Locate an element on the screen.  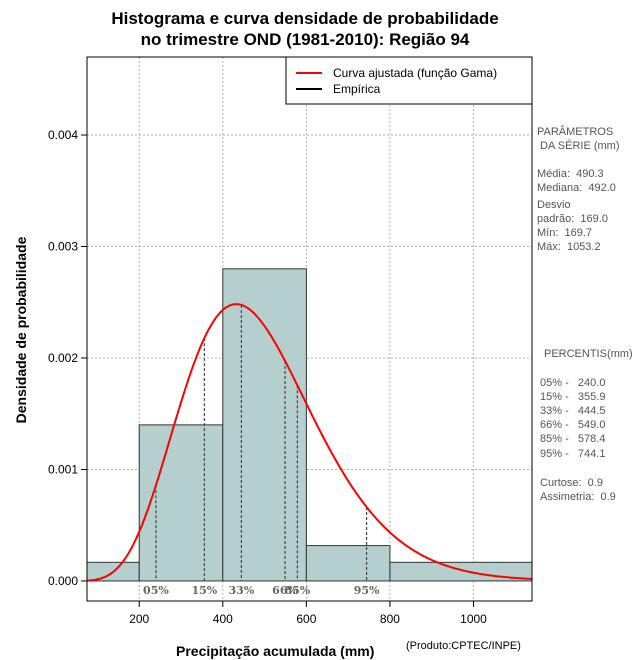
percentil-33: 33% - 444.5 is located at coordinates (573, 411).